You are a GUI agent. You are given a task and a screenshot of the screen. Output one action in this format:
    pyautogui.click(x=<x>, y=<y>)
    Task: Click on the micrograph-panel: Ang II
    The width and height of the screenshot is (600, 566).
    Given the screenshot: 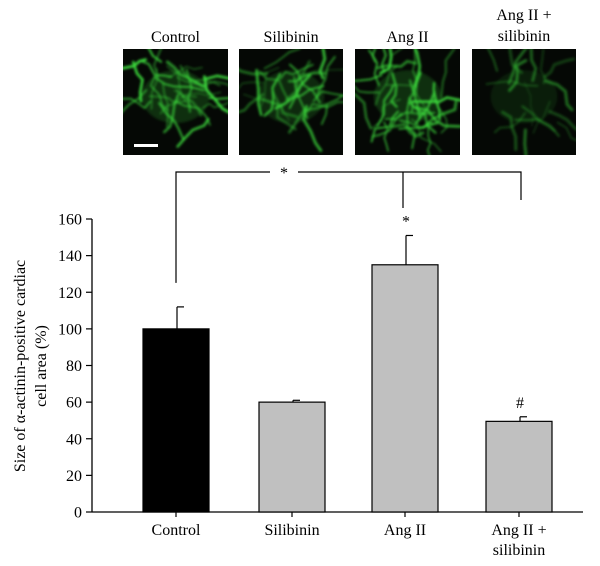 What is the action you would take?
    pyautogui.click(x=407, y=92)
    